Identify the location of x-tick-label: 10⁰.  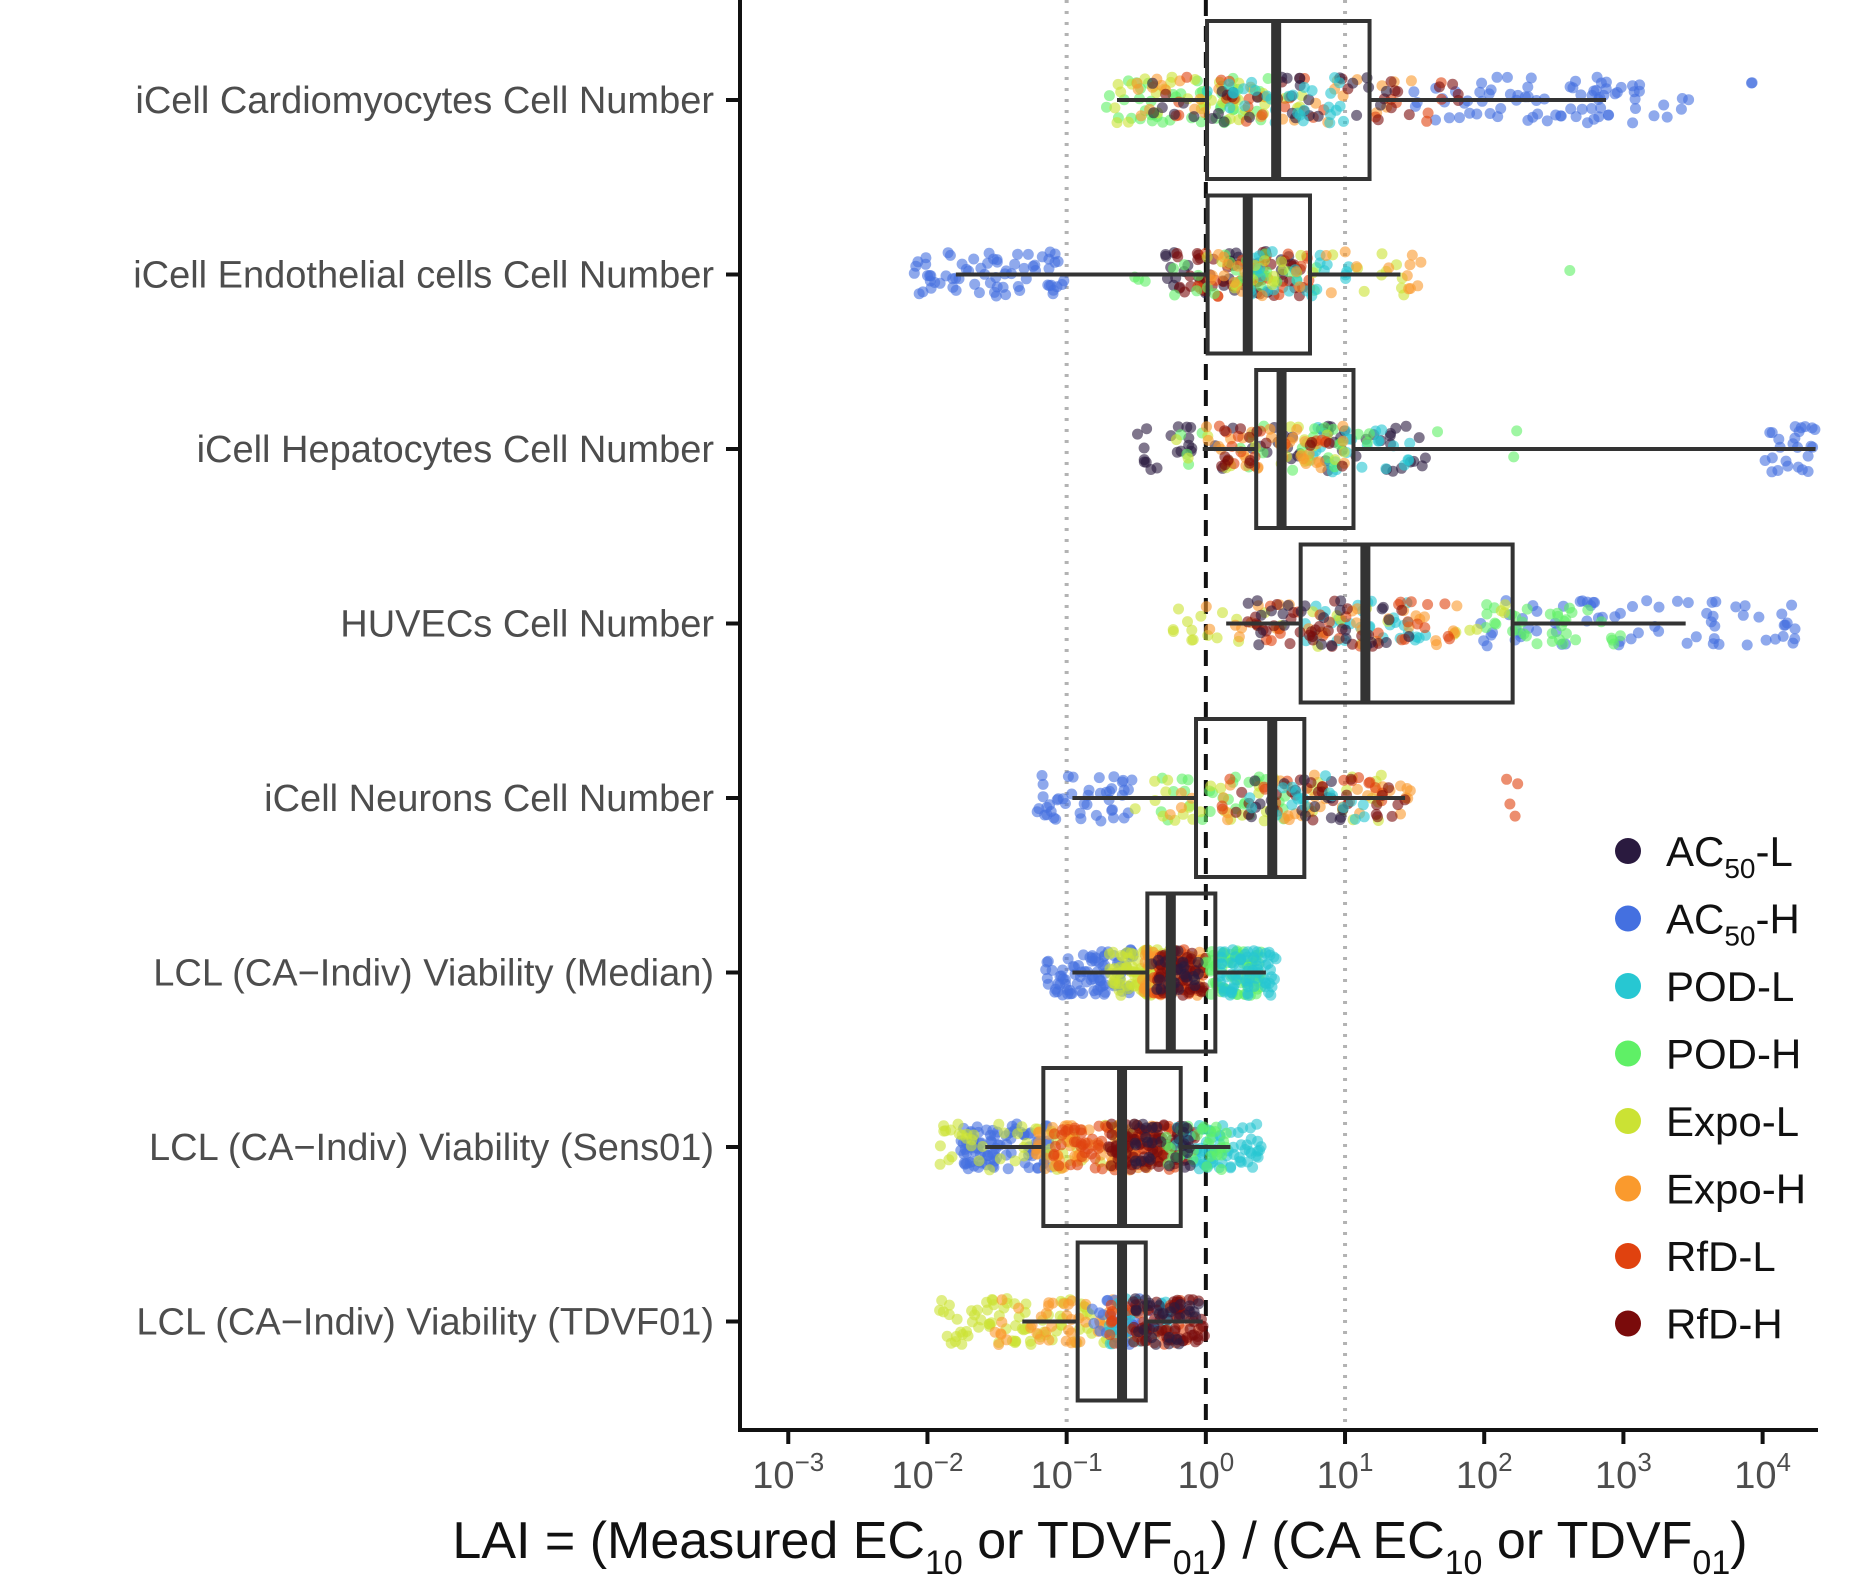
(1205, 1472).